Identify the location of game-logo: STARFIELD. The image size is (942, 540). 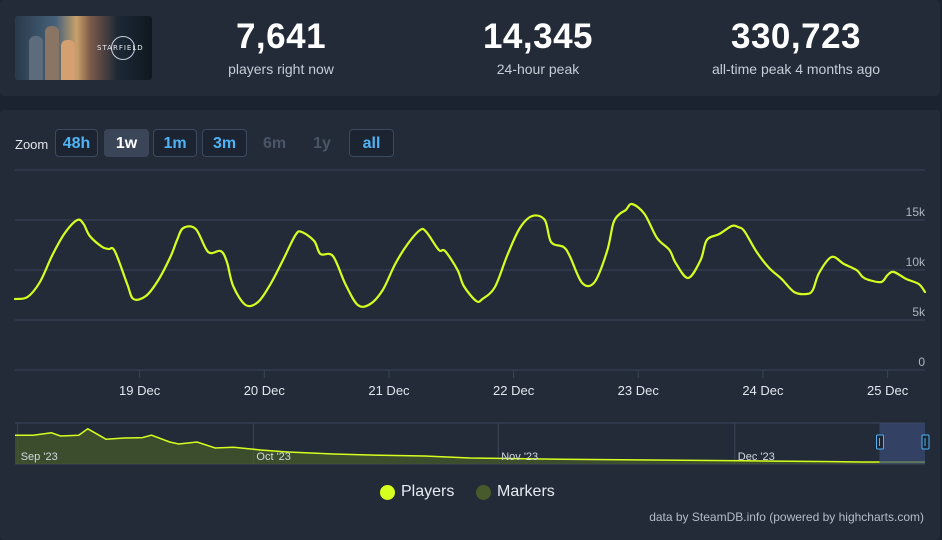
(83, 48).